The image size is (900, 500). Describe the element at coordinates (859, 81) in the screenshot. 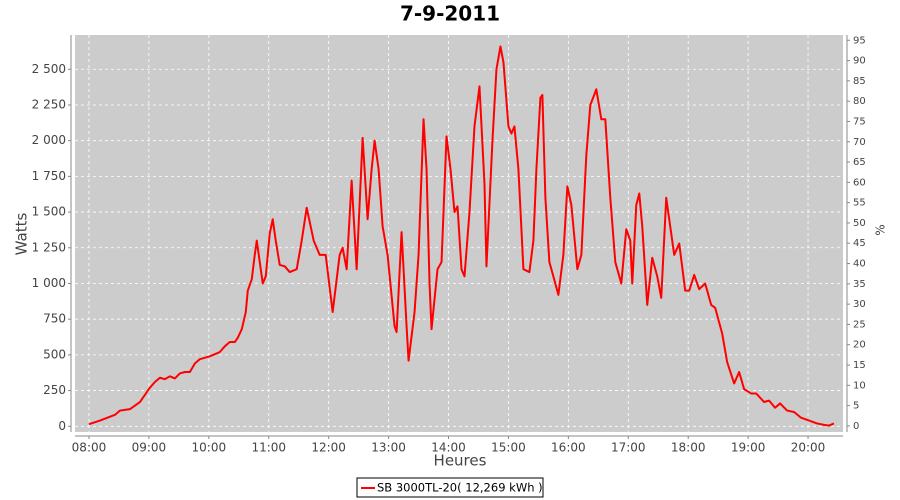

I see `y2-tick-label: 85` at that location.